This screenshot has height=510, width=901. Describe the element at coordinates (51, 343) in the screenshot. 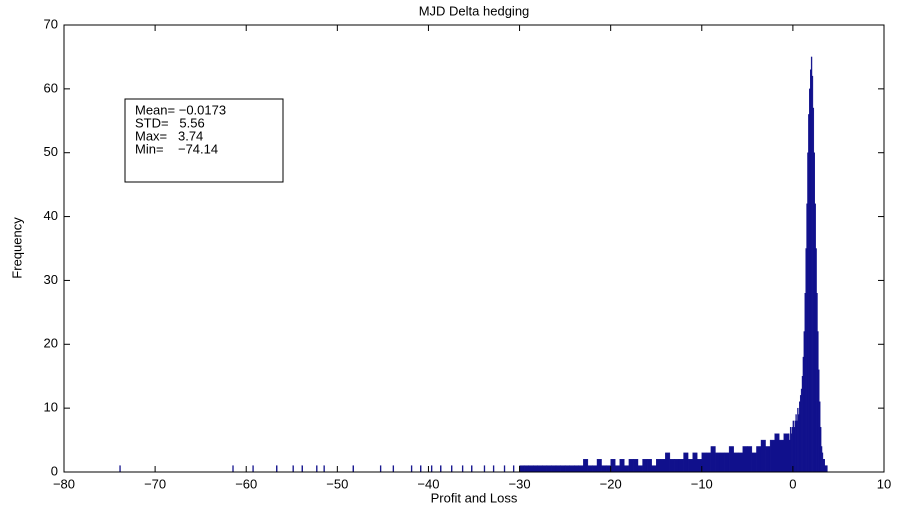

I see `y-tick-label: 20` at that location.